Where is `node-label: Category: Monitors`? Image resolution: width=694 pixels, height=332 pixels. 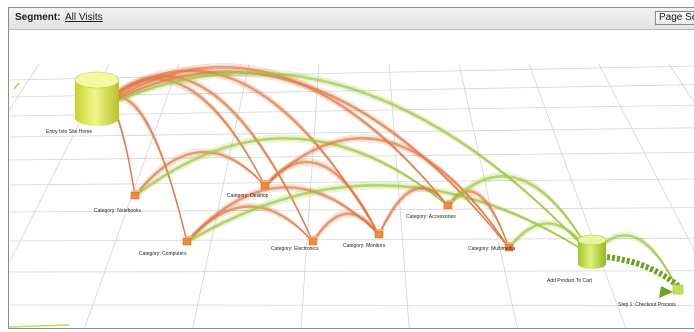
node-label: Category: Monitors is located at coordinates (364, 246).